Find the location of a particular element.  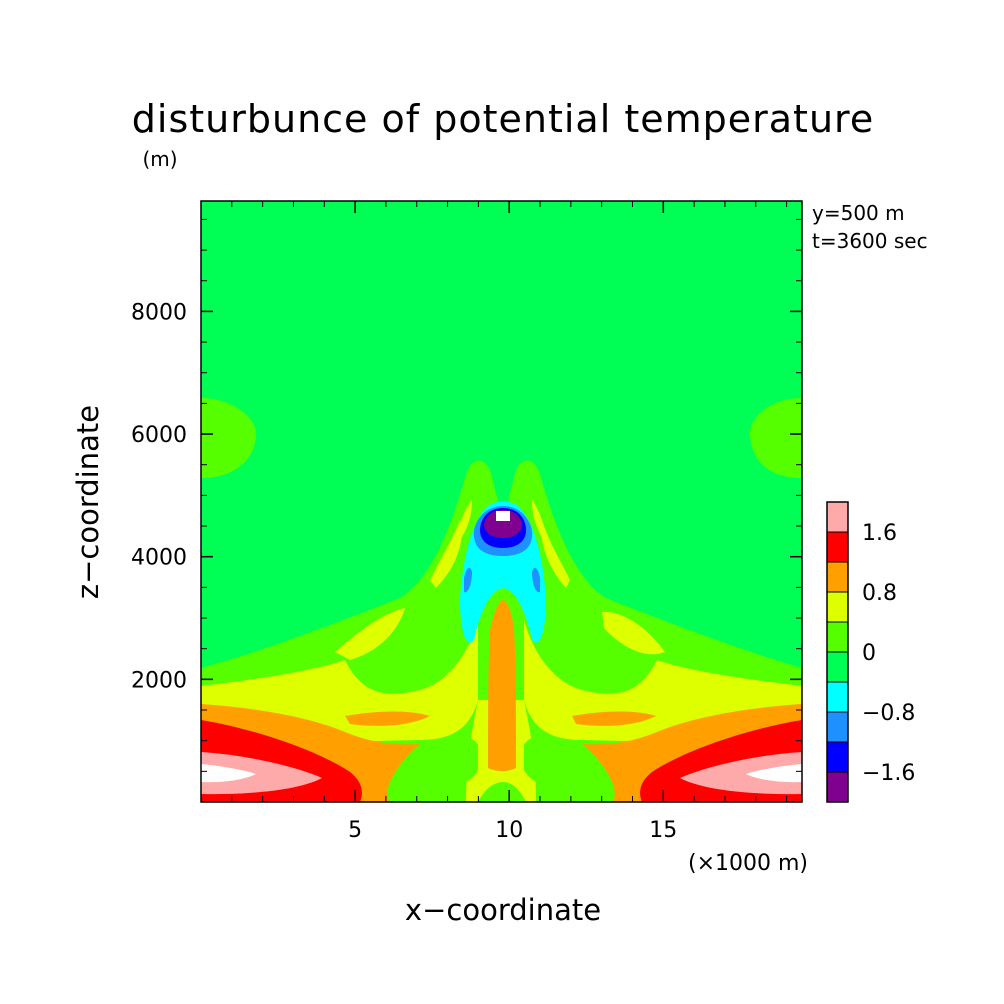

x-tick-label: 15 is located at coordinates (663, 830).